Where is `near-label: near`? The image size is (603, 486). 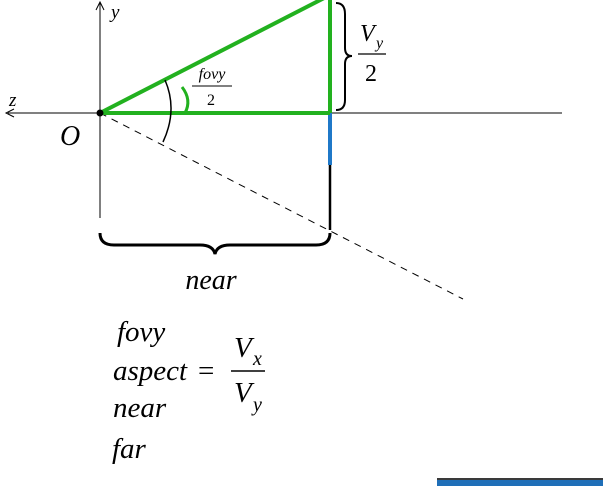 near-label: near is located at coordinates (210, 280).